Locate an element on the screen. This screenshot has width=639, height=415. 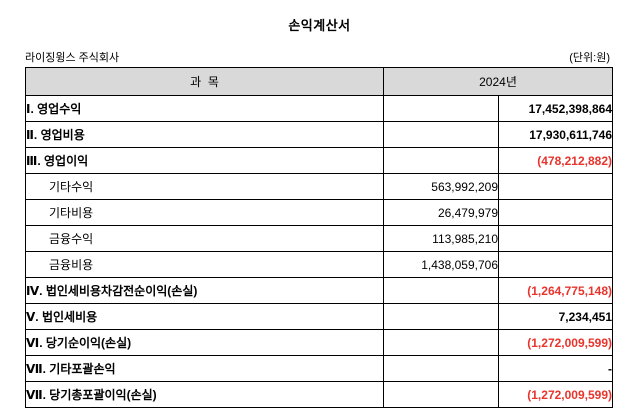
table-row: Ⅳ. 법인세비용차감전순이익(손실) (1,264,775,148) is located at coordinates (319, 290).